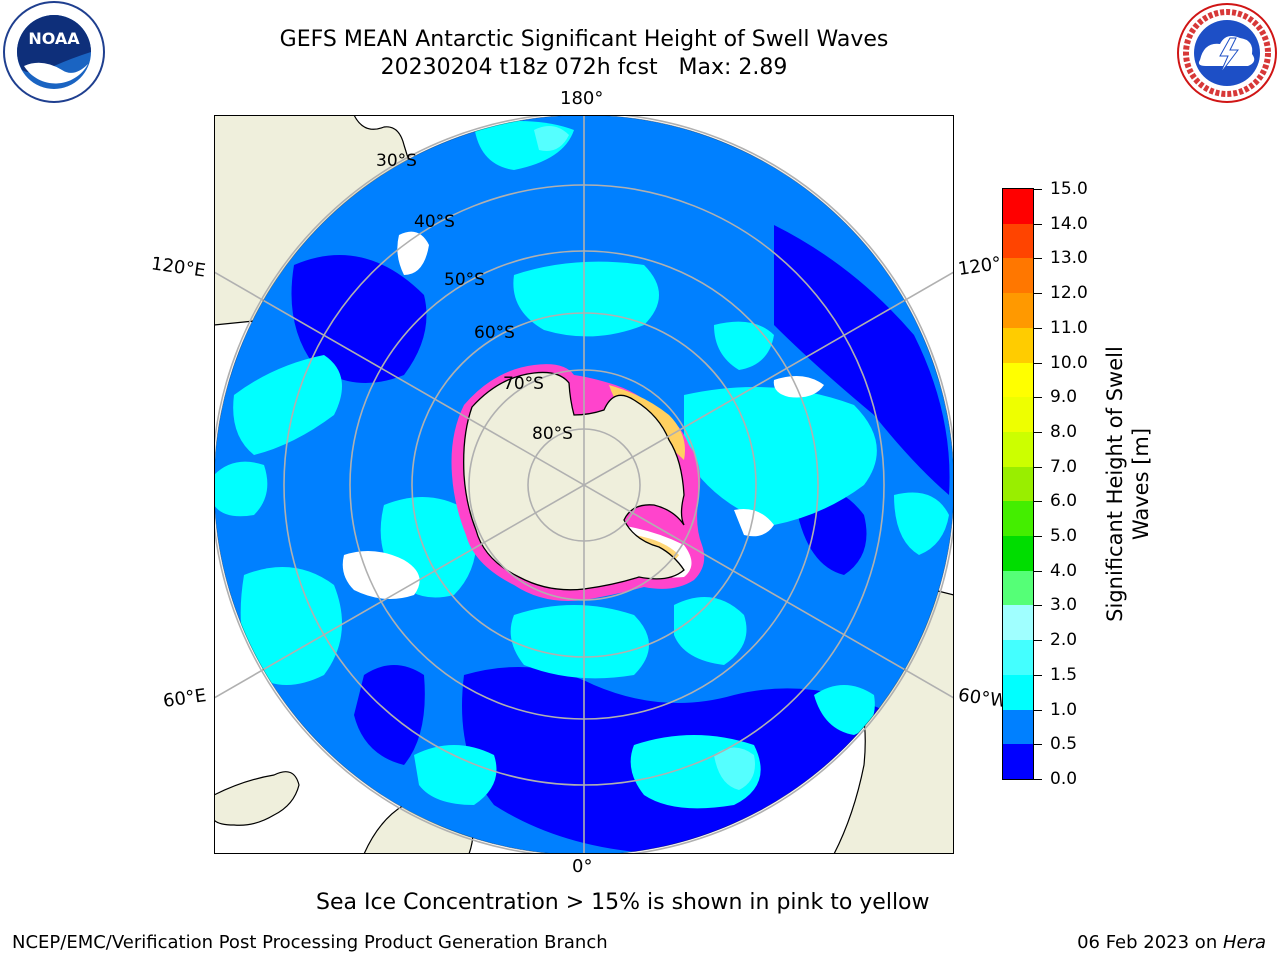 This screenshot has width=1280, height=960. I want to click on lon-label-120w: 120°, so click(979, 266).